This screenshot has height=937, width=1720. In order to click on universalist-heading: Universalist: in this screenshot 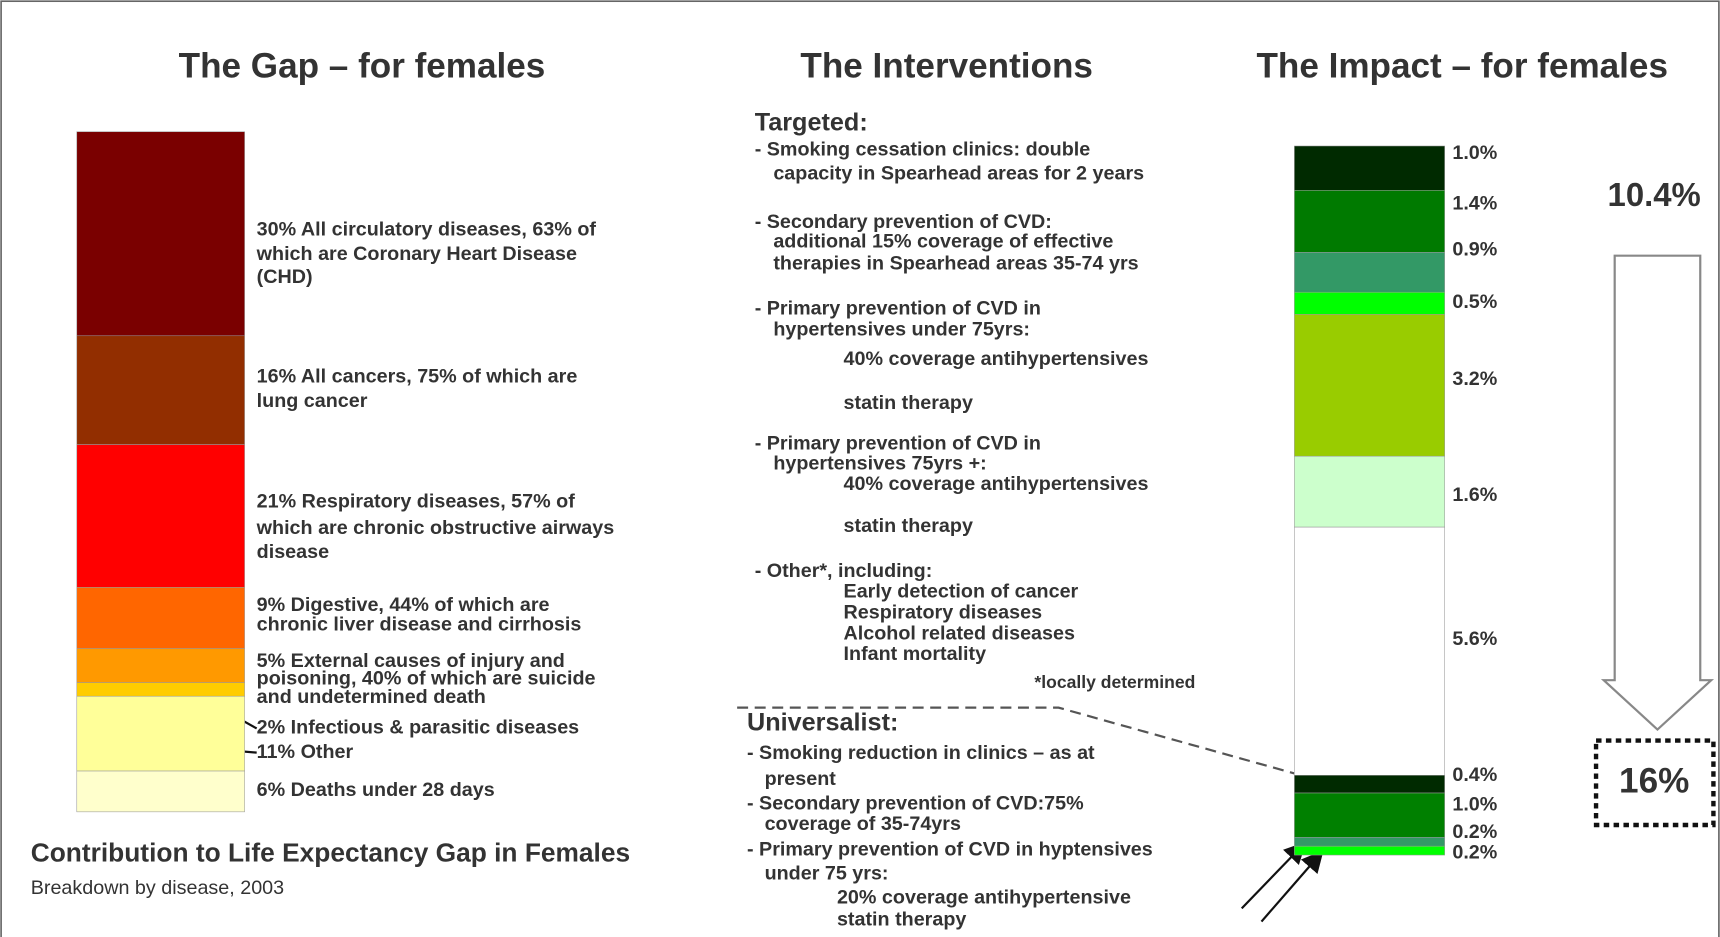, I will do `click(822, 723)`.